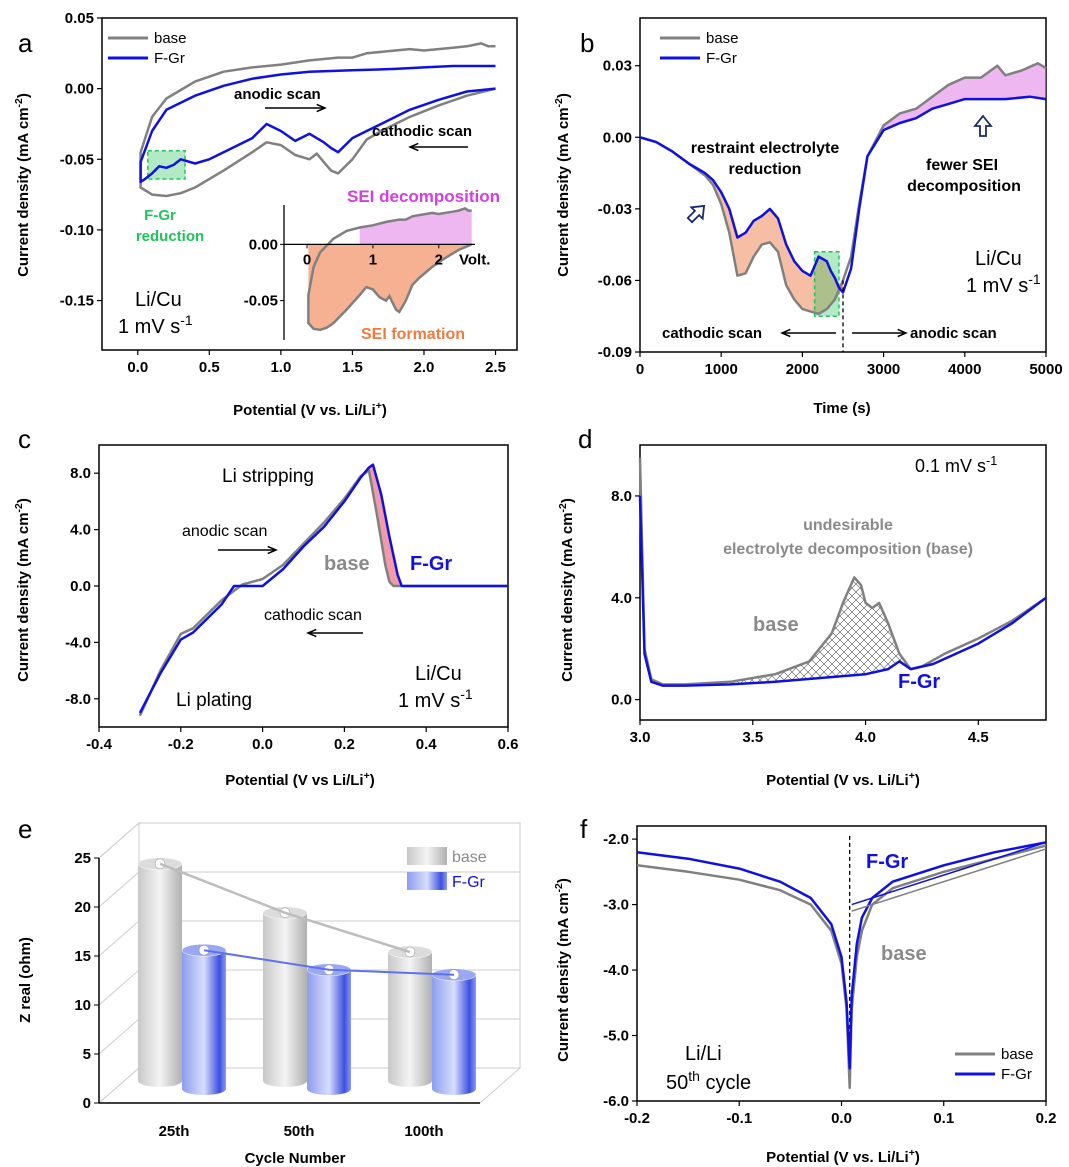 The height and width of the screenshot is (1167, 1069). I want to click on panel-a-fgr-label: F-Gr, so click(160, 215).